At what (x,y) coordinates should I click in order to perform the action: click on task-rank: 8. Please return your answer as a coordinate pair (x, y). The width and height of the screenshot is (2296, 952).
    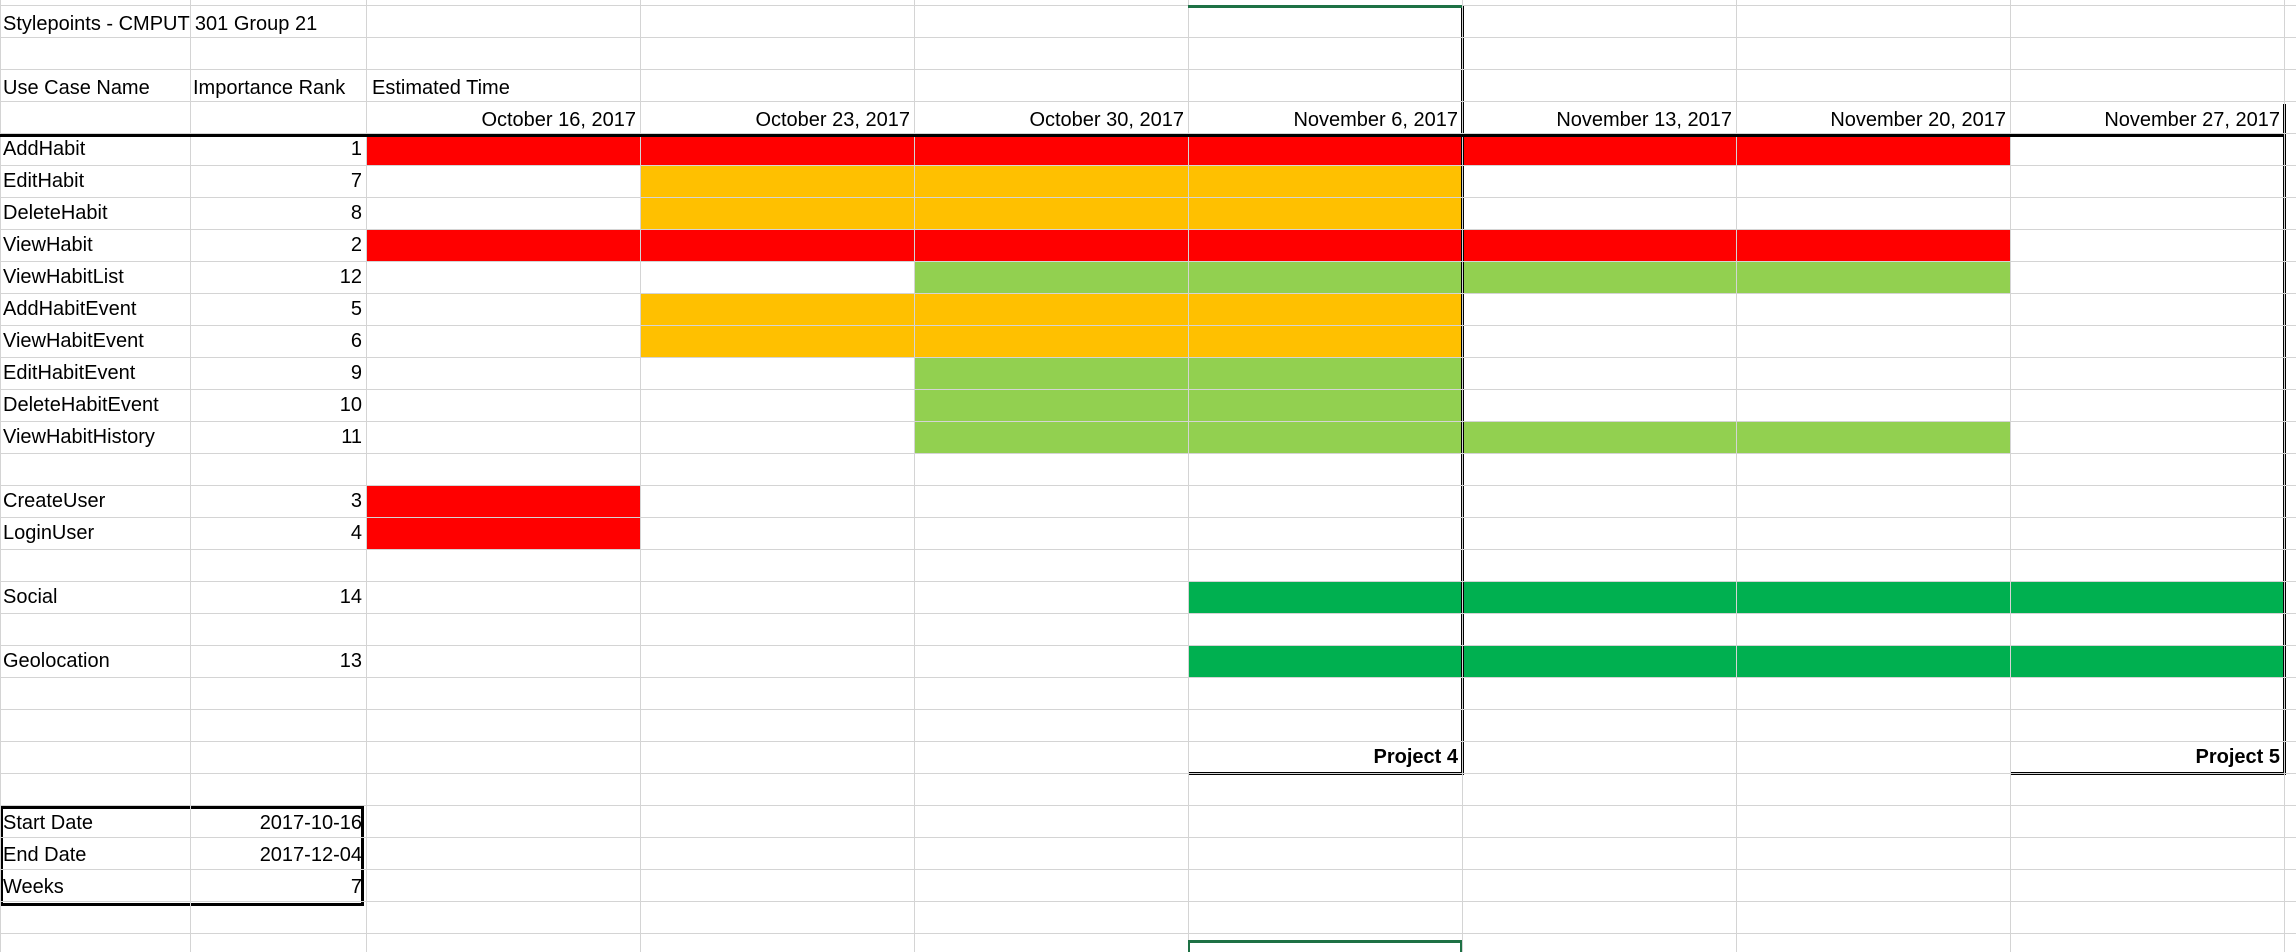
    Looking at the image, I should click on (356, 213).